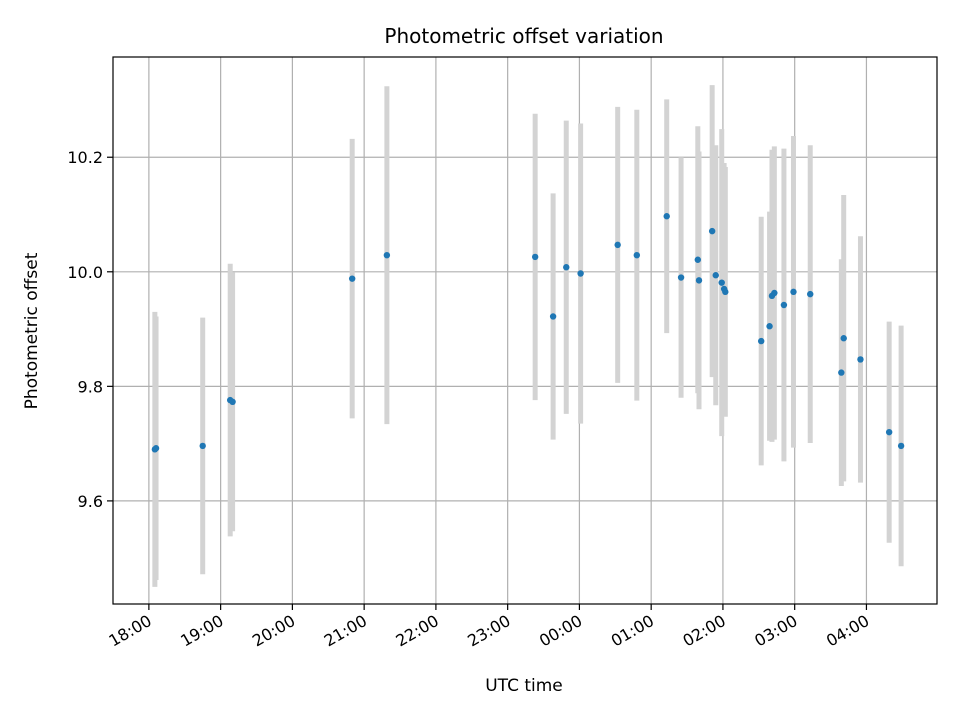 This screenshot has height=720, width=960. Describe the element at coordinates (524, 686) in the screenshot. I see `x-axis-label: UTC time` at that location.